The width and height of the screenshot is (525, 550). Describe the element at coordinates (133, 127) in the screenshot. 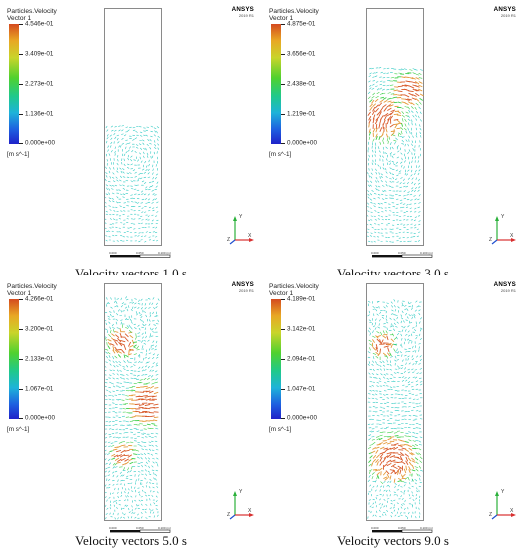

I see `vector-field-domain` at that location.